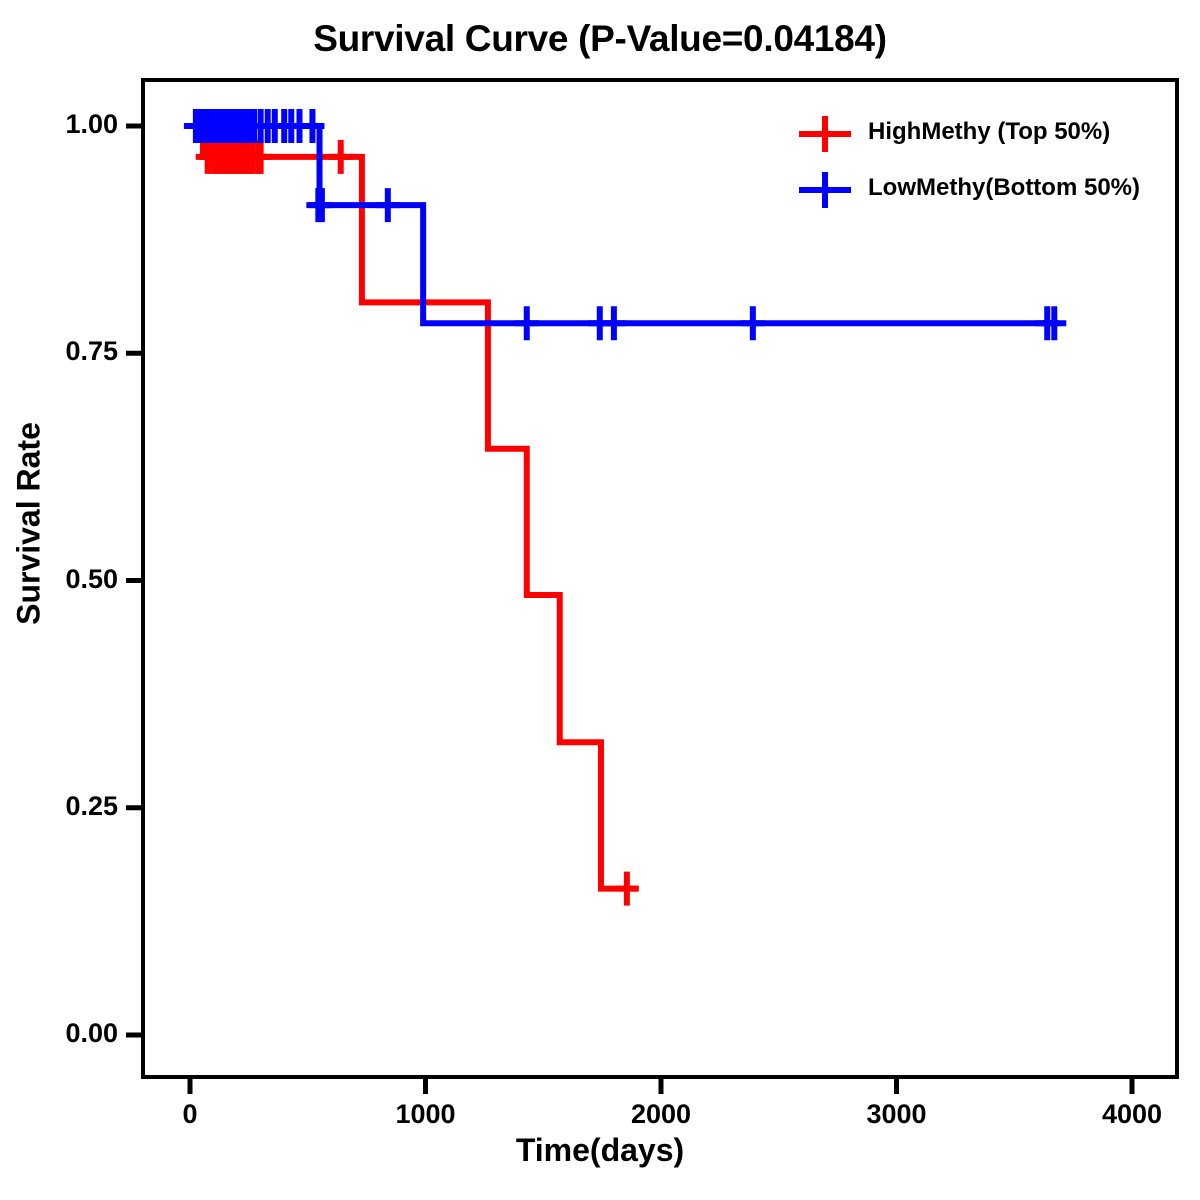 The width and height of the screenshot is (1200, 1200). What do you see at coordinates (661, 1114) in the screenshot?
I see `x-tick-label: 2000` at bounding box center [661, 1114].